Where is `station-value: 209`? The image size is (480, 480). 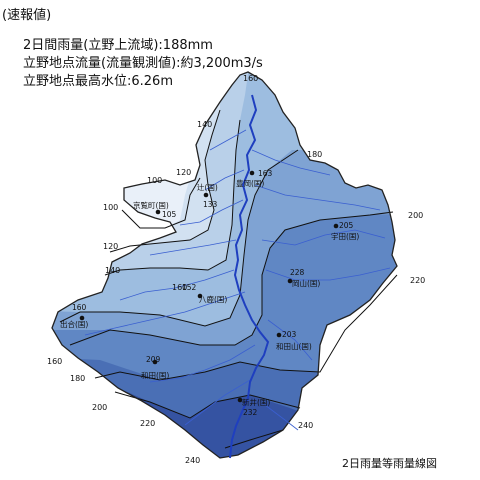 station-value: 209 is located at coordinates (153, 359).